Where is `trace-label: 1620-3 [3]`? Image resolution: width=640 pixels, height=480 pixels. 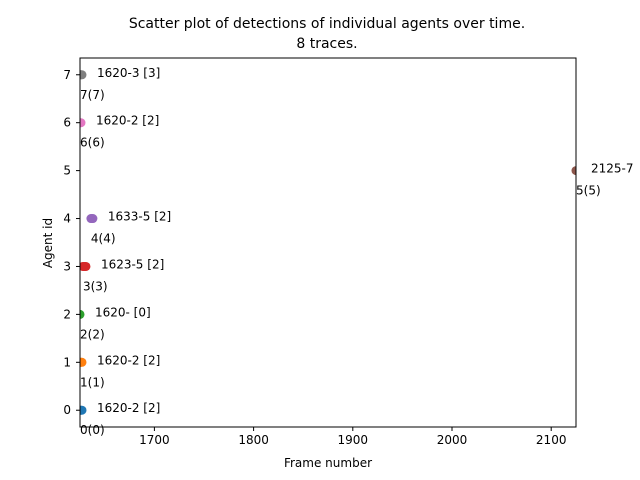
trace-label: 1620-3 [3] is located at coordinates (128, 73).